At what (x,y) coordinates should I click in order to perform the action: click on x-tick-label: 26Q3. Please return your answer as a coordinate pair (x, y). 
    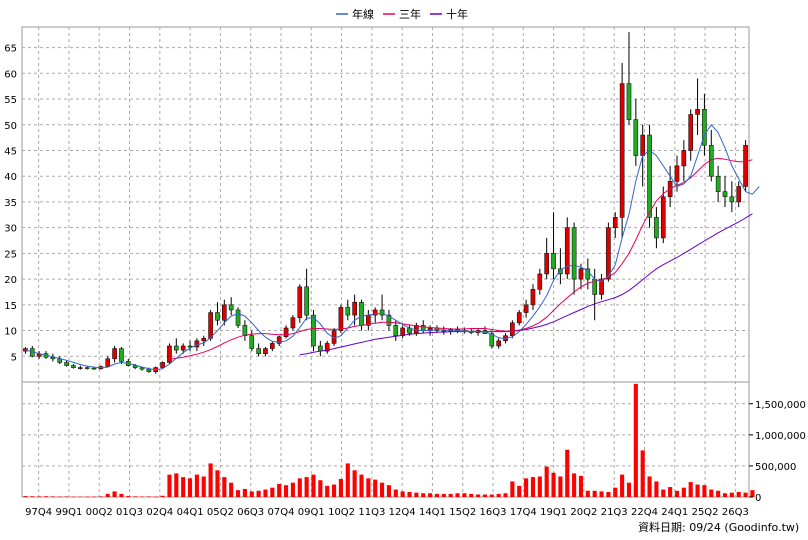
    Looking at the image, I should click on (735, 512).